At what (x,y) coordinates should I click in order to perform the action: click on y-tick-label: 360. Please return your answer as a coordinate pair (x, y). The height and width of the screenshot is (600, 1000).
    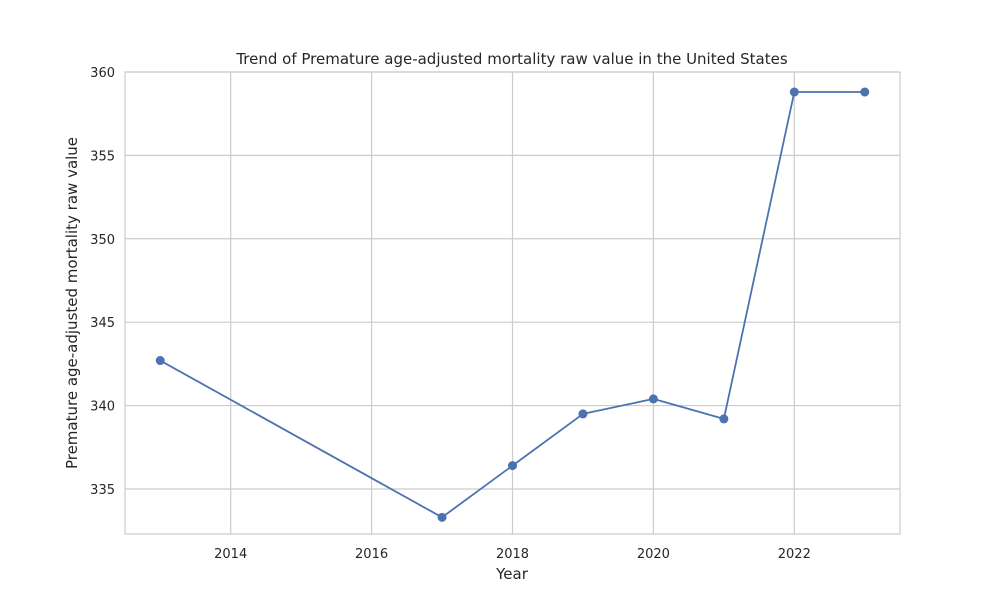
    Looking at the image, I should click on (102, 73).